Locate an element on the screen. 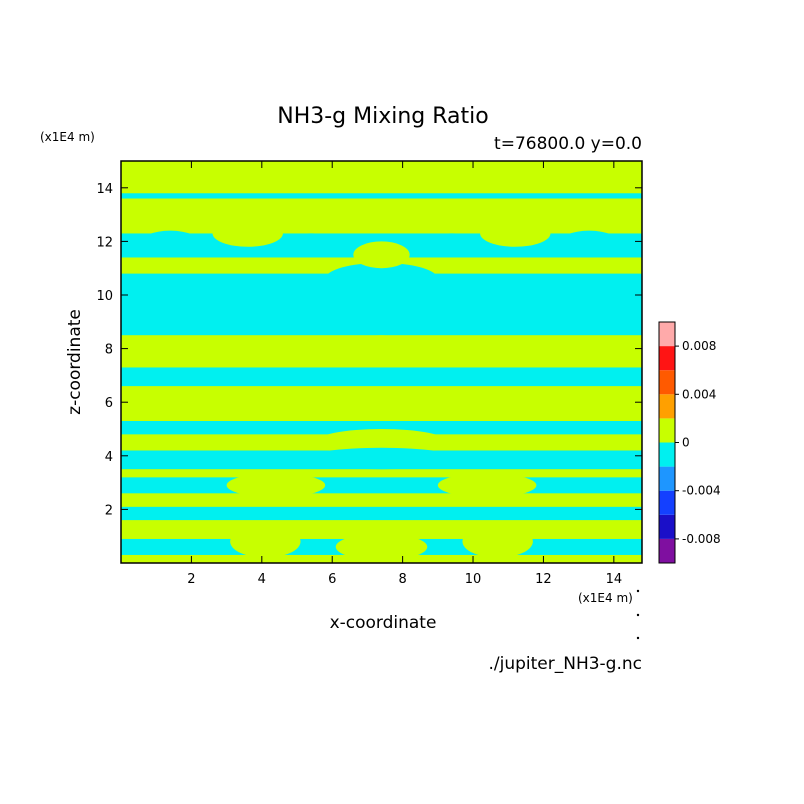 Image resolution: width=804 pixels, height=804 pixels. chart-title: NH3-g Mixing Ratio is located at coordinates (383, 116).